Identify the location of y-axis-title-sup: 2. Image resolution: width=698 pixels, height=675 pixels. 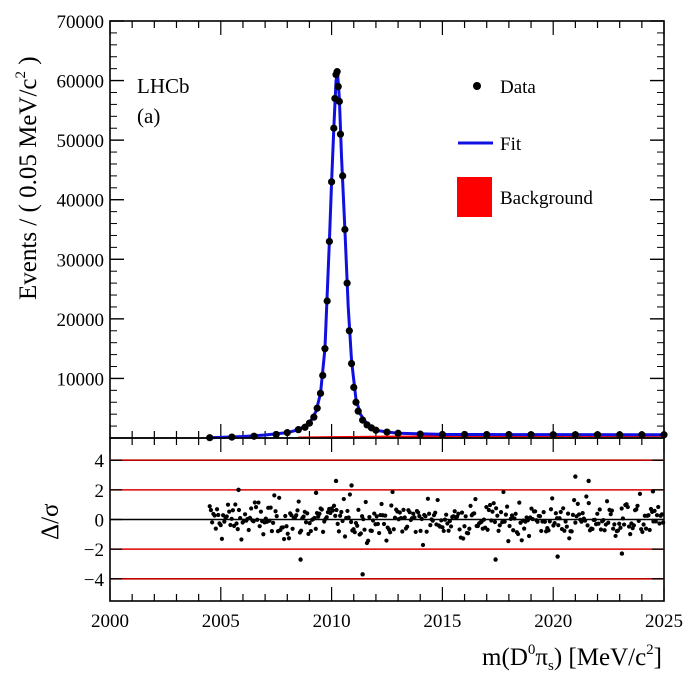
(21, 75).